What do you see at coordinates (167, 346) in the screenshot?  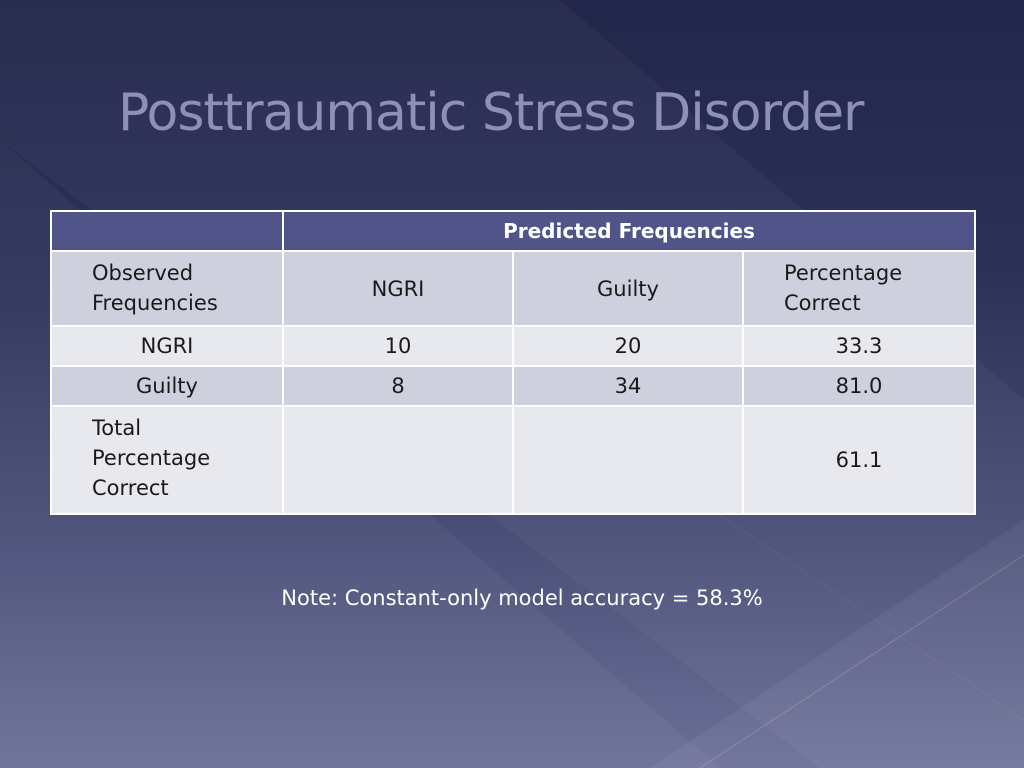 I see `row-label-ngri: NGRI` at bounding box center [167, 346].